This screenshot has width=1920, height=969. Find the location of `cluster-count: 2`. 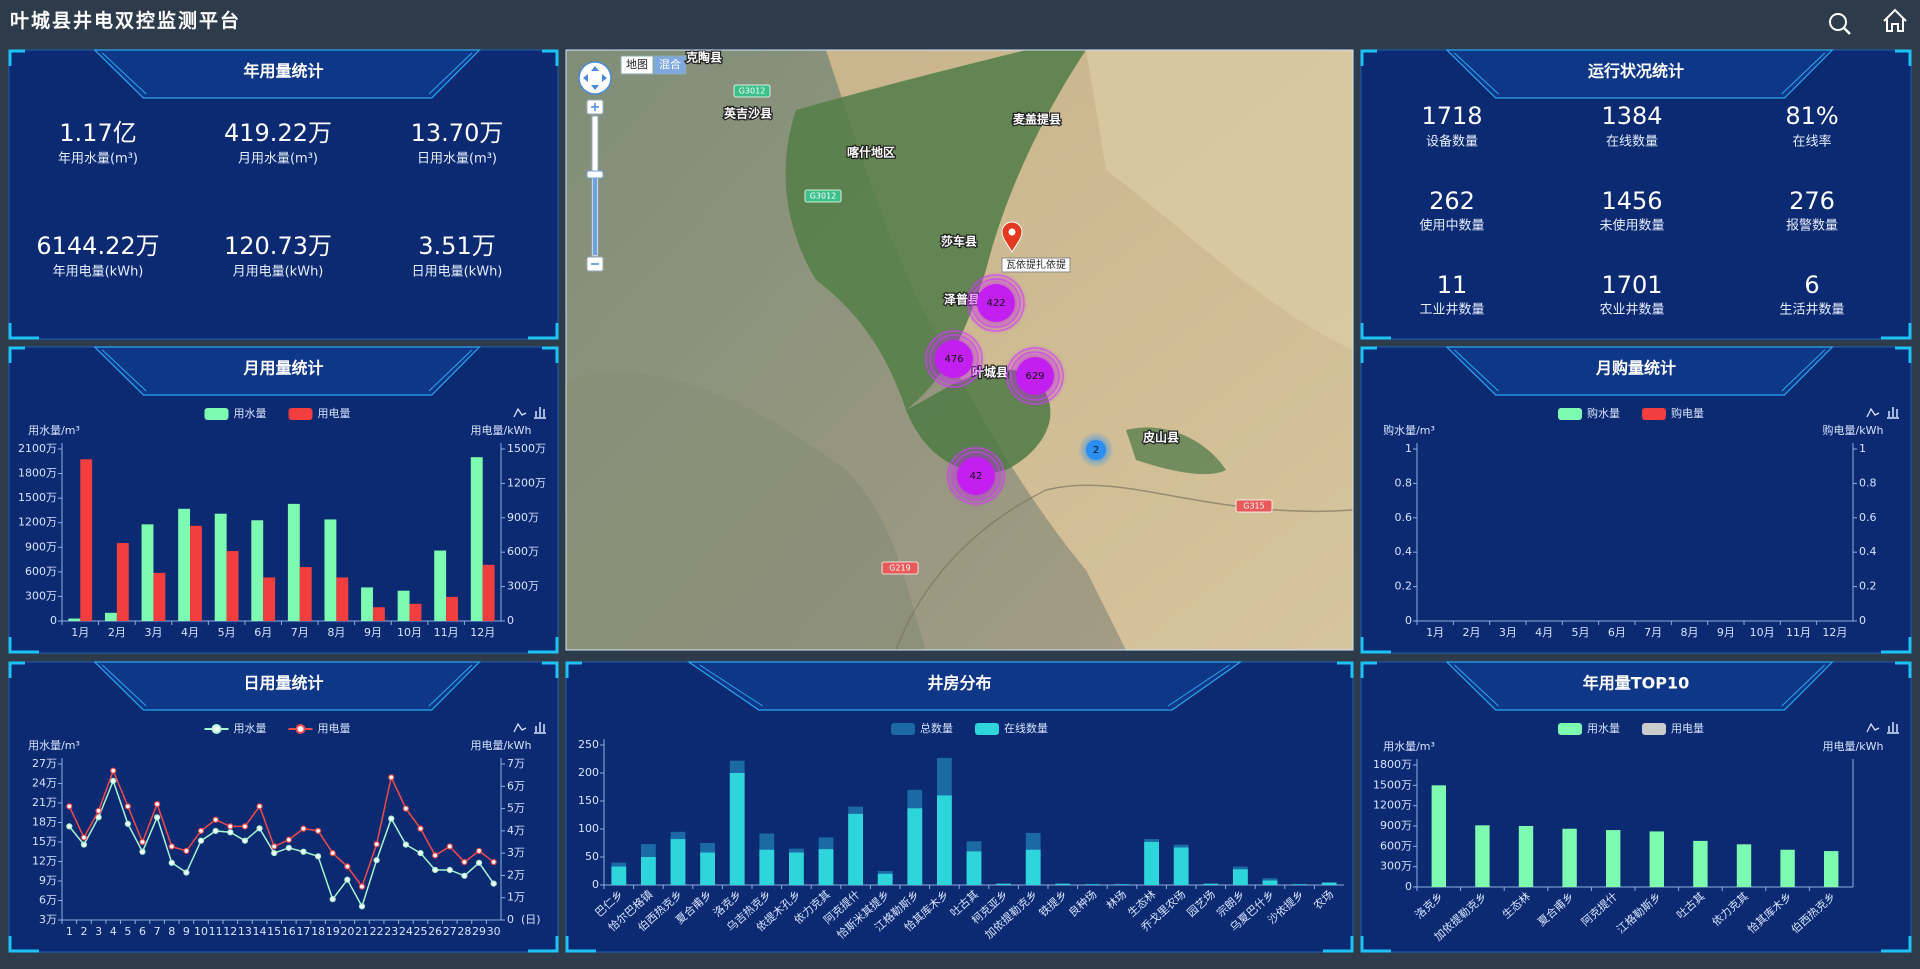

cluster-count: 2 is located at coordinates (1096, 450).